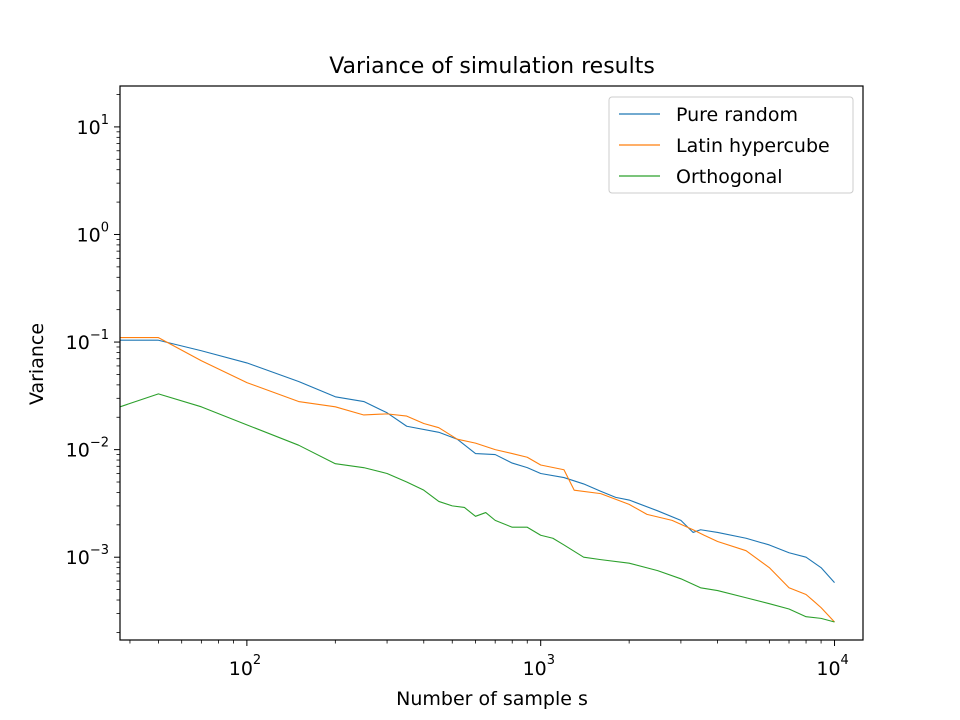  I want to click on x-tick-exponent: 2, so click(257, 660).